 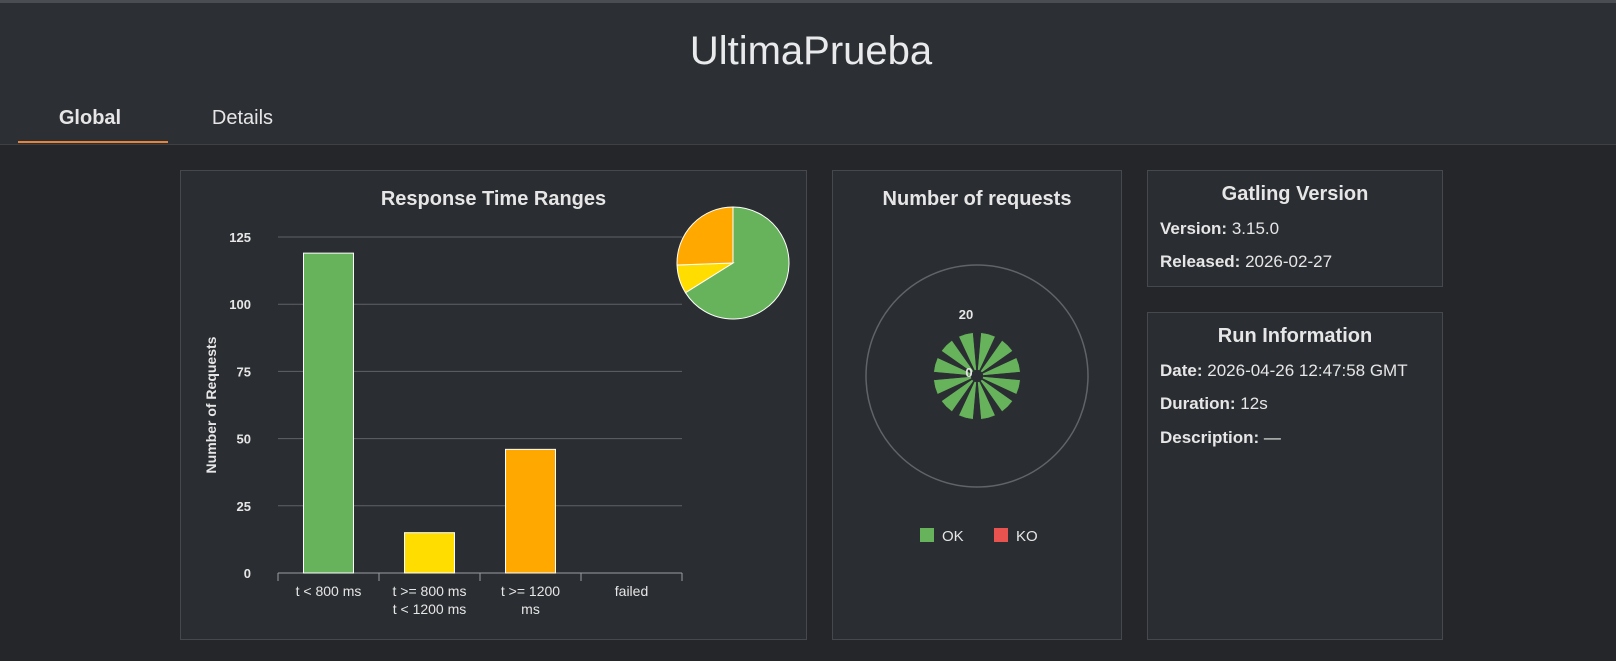 I want to click on x-tick-label-0-0: t < 800 ms, so click(x=329, y=591).